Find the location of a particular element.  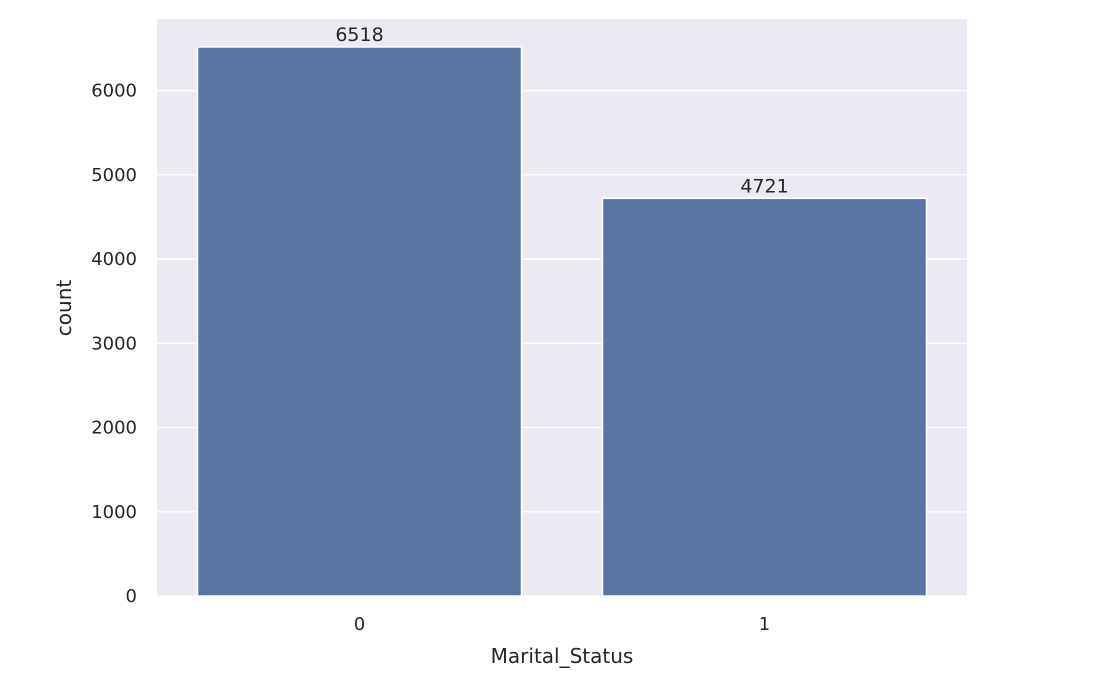

y-tick-label: 6000 is located at coordinates (114, 91).